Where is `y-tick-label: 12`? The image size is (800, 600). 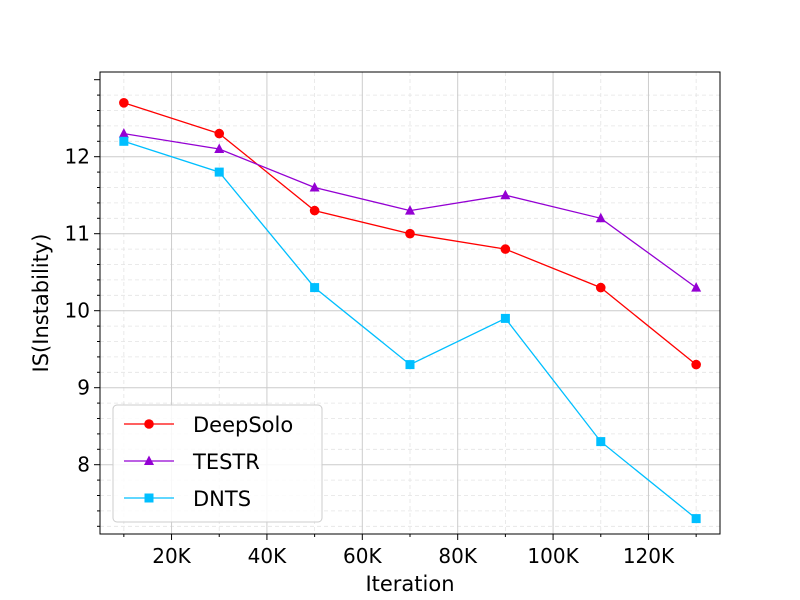
y-tick-label: 12 is located at coordinates (77, 157).